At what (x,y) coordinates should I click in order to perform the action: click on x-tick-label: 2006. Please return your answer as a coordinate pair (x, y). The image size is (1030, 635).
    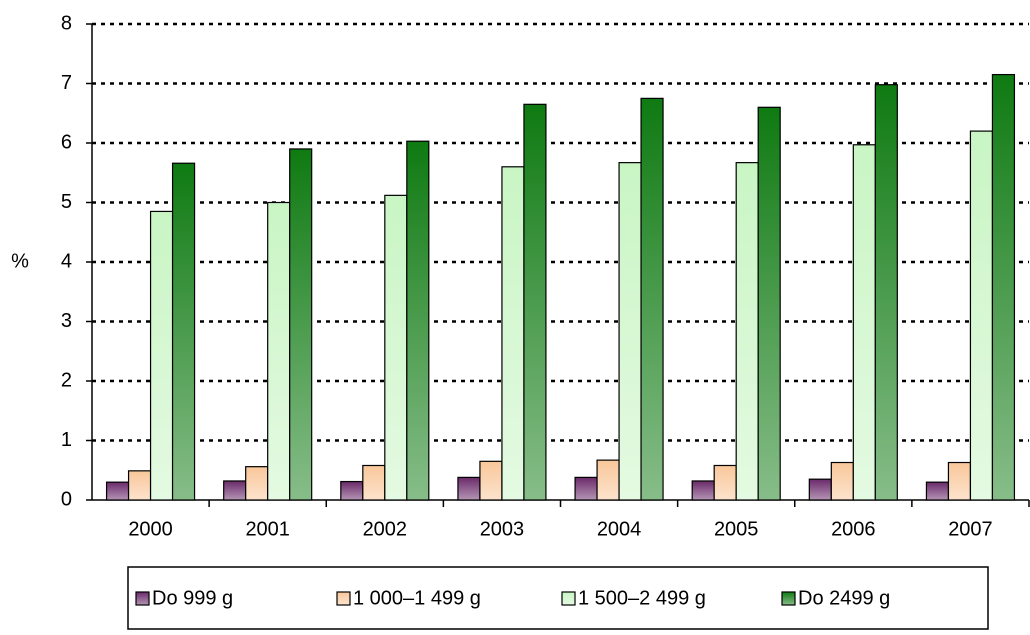
    Looking at the image, I should click on (853, 529).